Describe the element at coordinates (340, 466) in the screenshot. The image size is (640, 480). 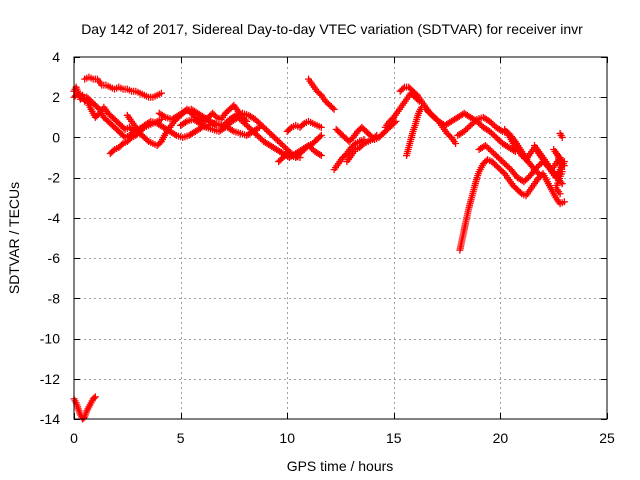
I see `x-axis-label: GPS time / hours` at that location.